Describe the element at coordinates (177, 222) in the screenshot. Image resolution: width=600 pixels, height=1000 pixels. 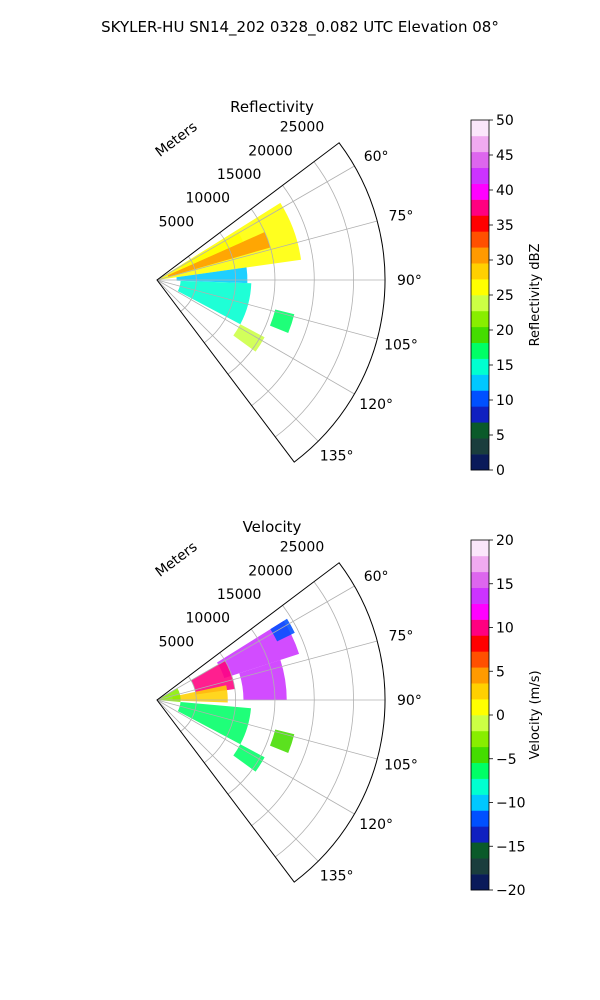
I see `radial-tick-label: 5000` at that location.